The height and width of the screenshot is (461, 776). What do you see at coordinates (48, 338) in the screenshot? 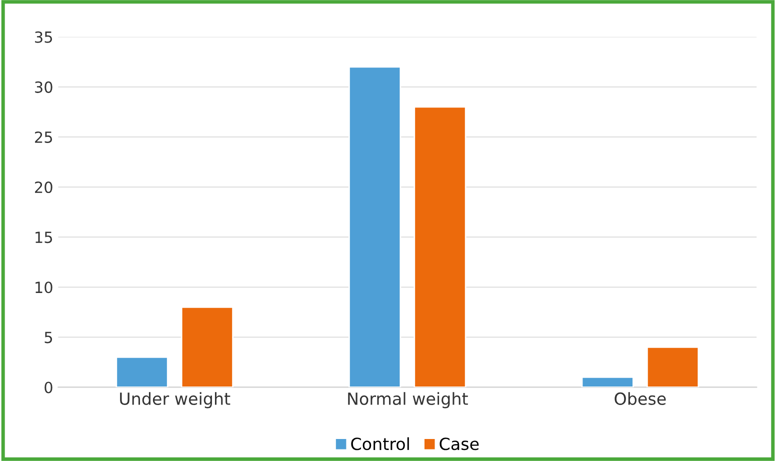
I see `y-tick-label: 5` at bounding box center [48, 338].